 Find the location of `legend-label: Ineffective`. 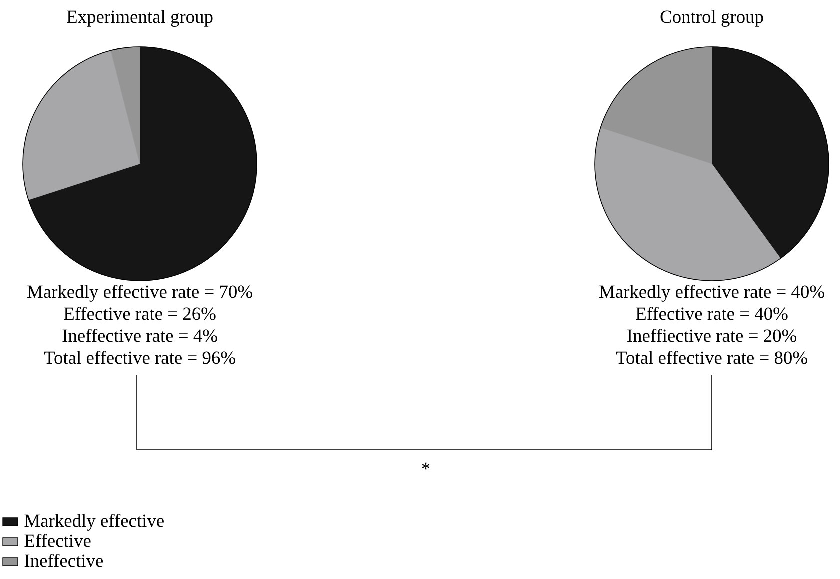

legend-label: Ineffective is located at coordinates (64, 561).